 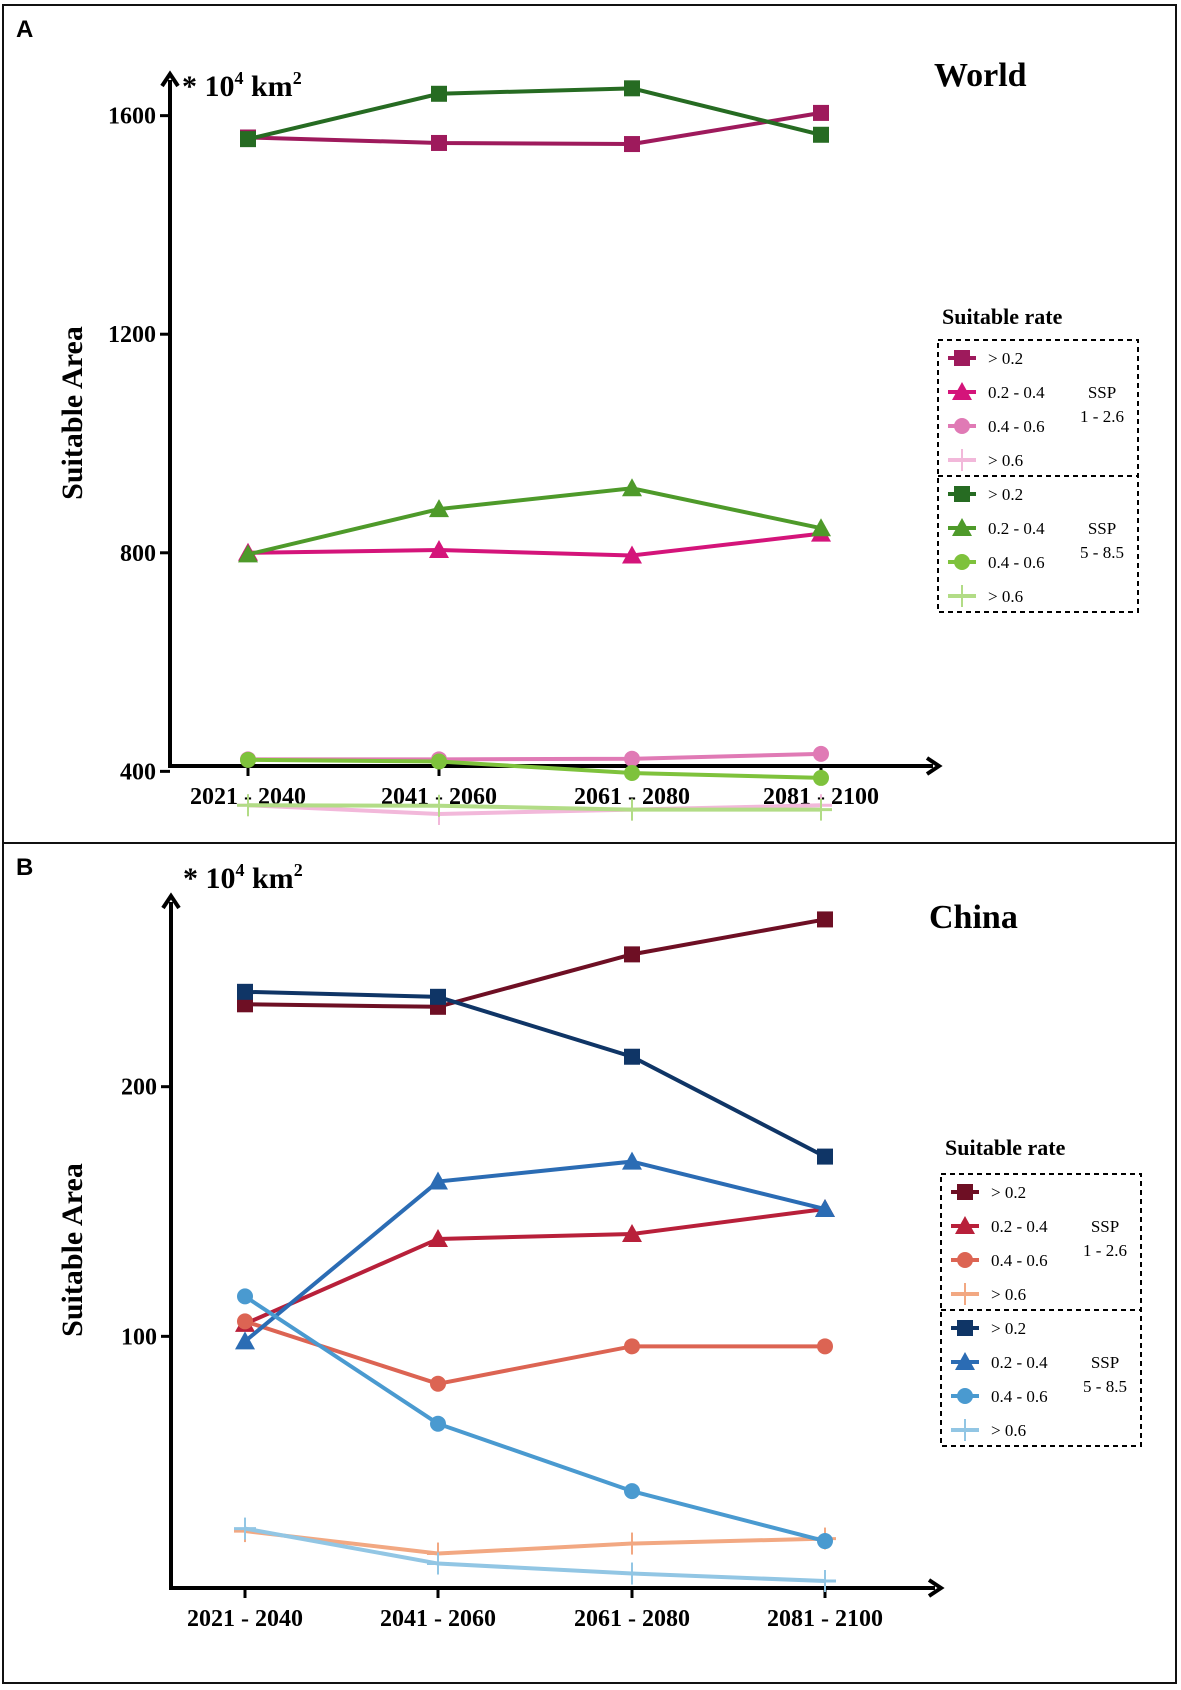 What do you see at coordinates (138, 772) in the screenshot?
I see `y-tick-label: 400` at bounding box center [138, 772].